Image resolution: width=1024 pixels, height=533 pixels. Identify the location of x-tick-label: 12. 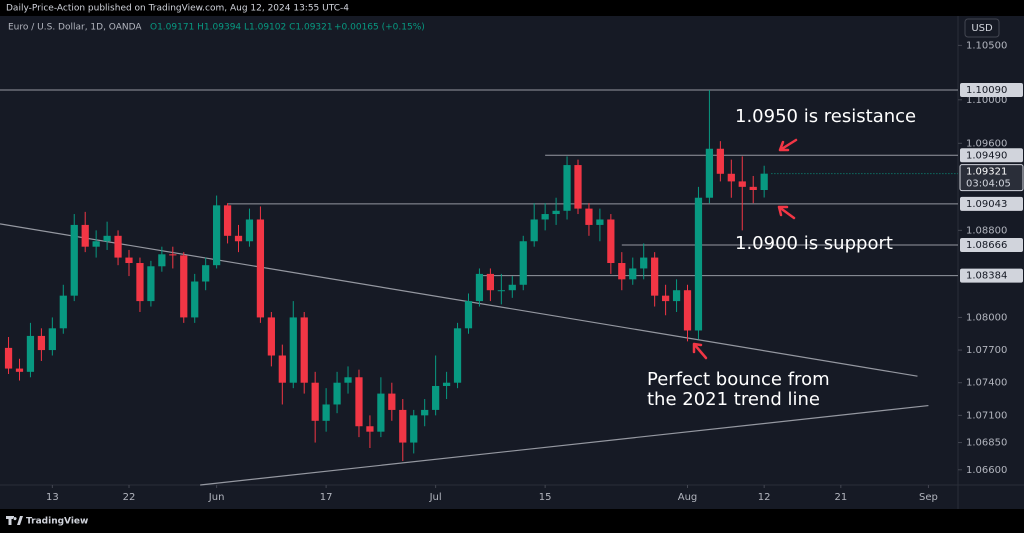
(764, 497).